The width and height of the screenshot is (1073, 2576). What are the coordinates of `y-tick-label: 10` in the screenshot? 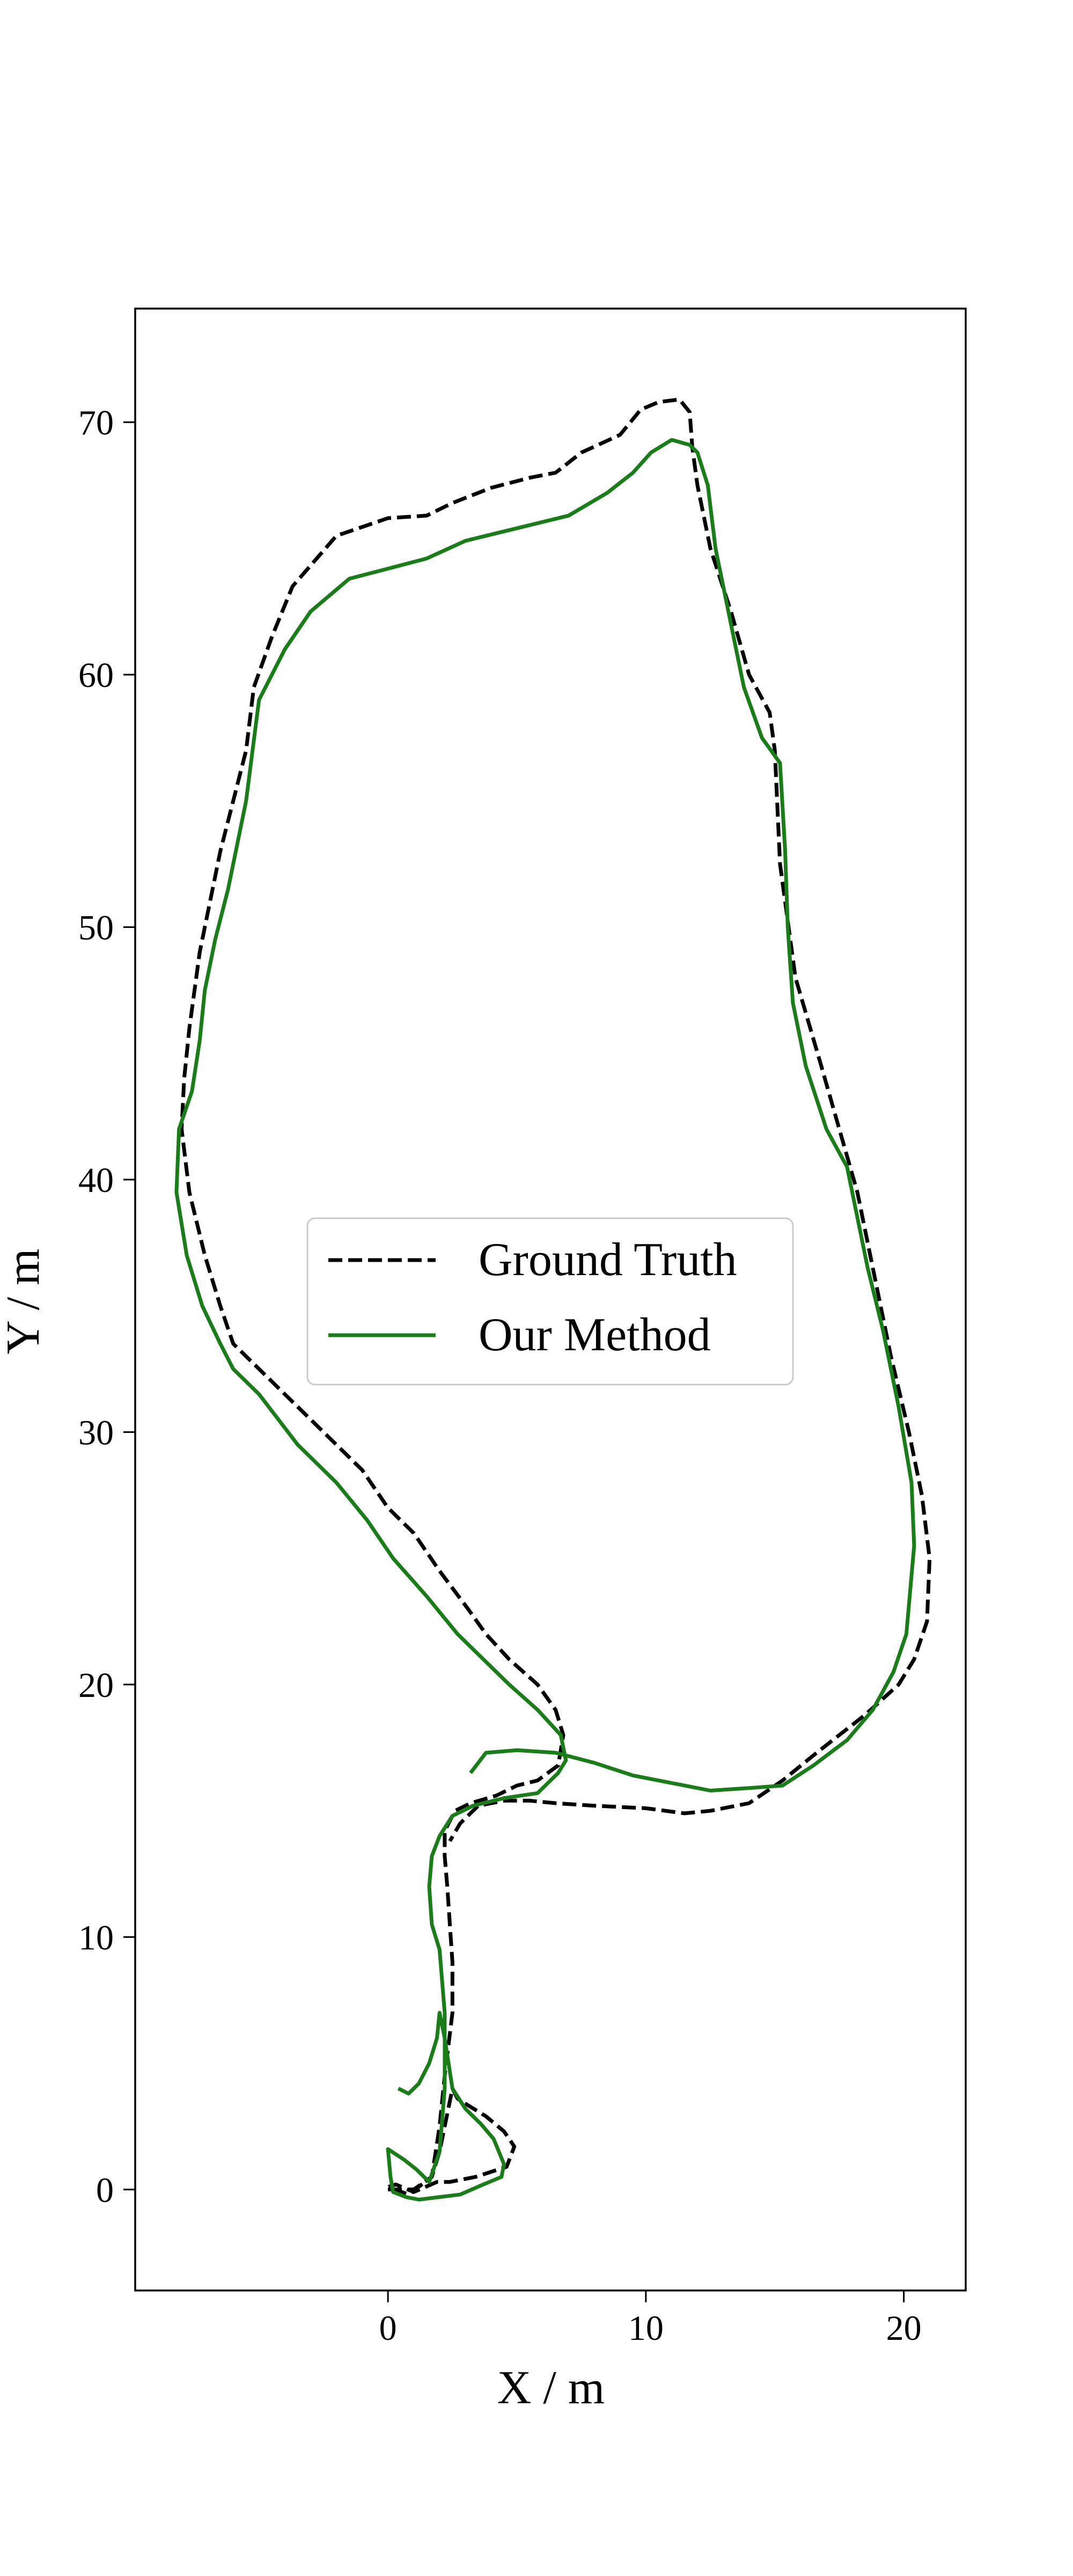 It's located at (96, 1937).